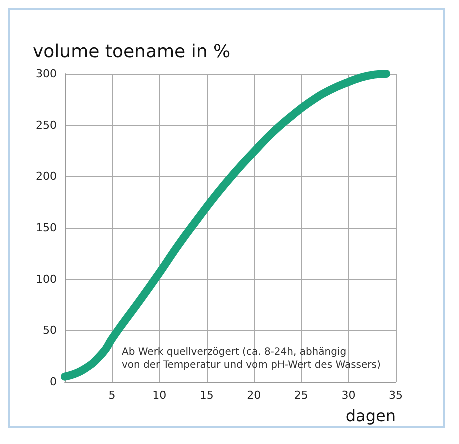 The width and height of the screenshot is (459, 444). Describe the element at coordinates (53, 382) in the screenshot. I see `y-tick-label: 0` at that location.